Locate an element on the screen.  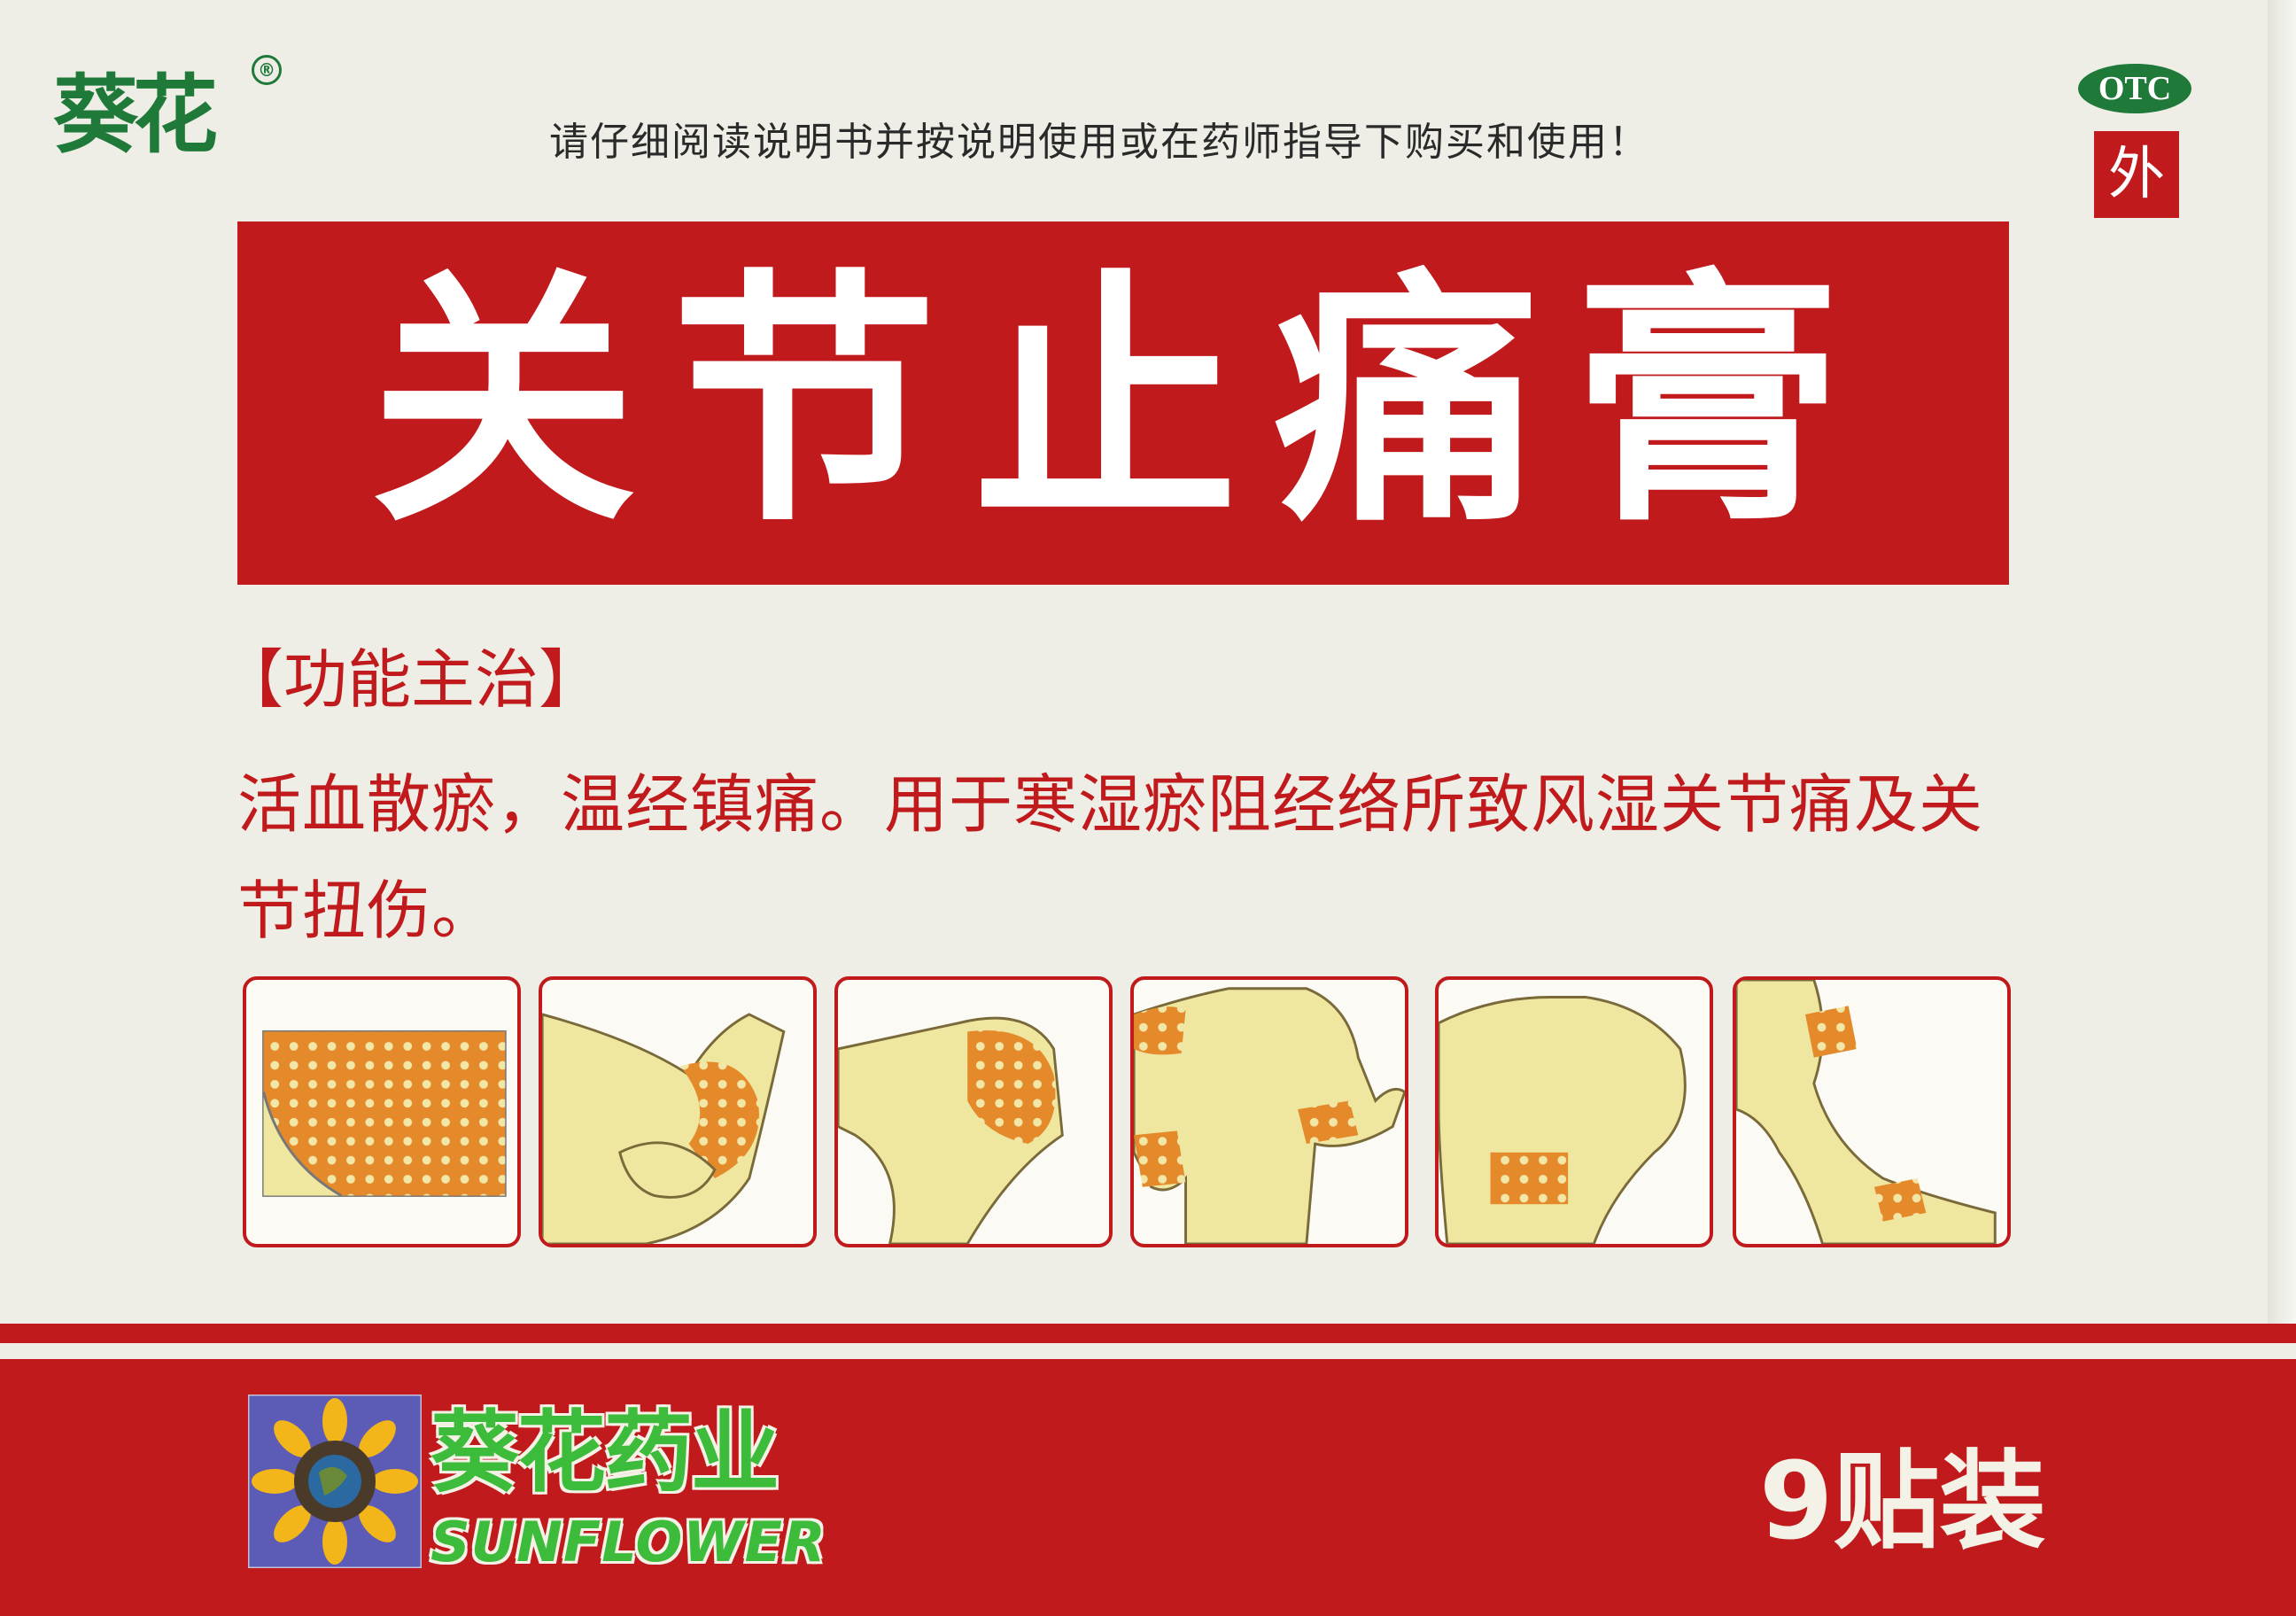
shoulder-wrist-icon is located at coordinates (1269, 1112).